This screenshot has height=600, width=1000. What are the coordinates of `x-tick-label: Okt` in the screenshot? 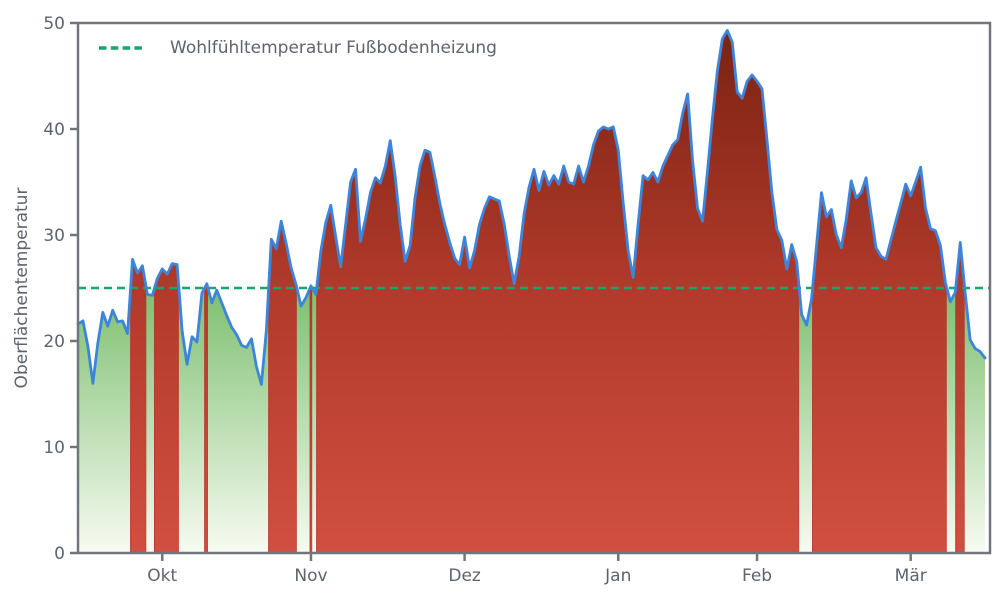 It's located at (162, 576).